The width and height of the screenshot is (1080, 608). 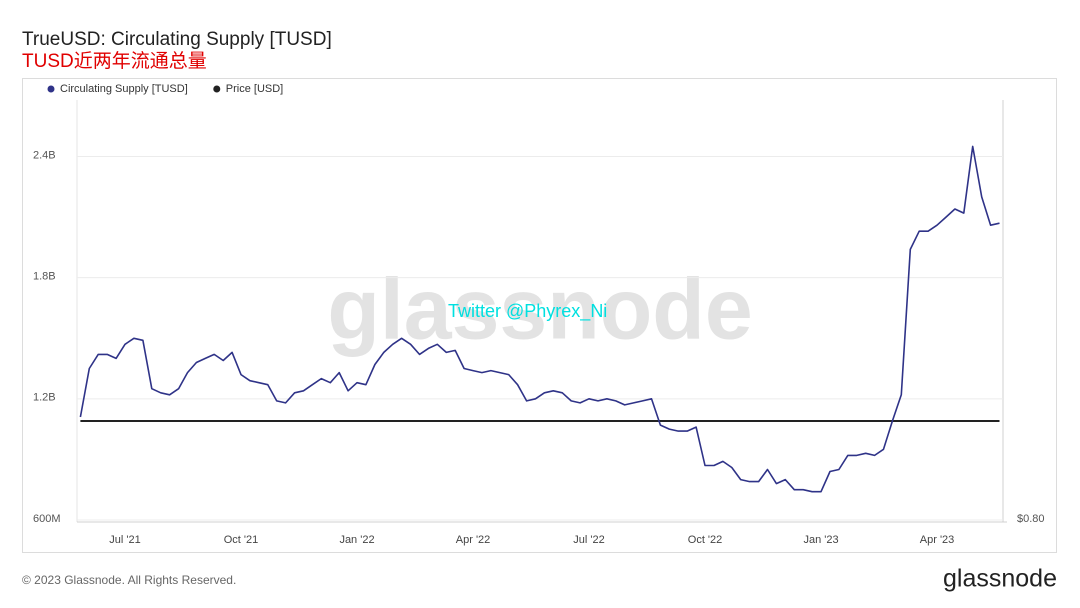 I want to click on y-tick-label: 1.2B, so click(x=44, y=398).